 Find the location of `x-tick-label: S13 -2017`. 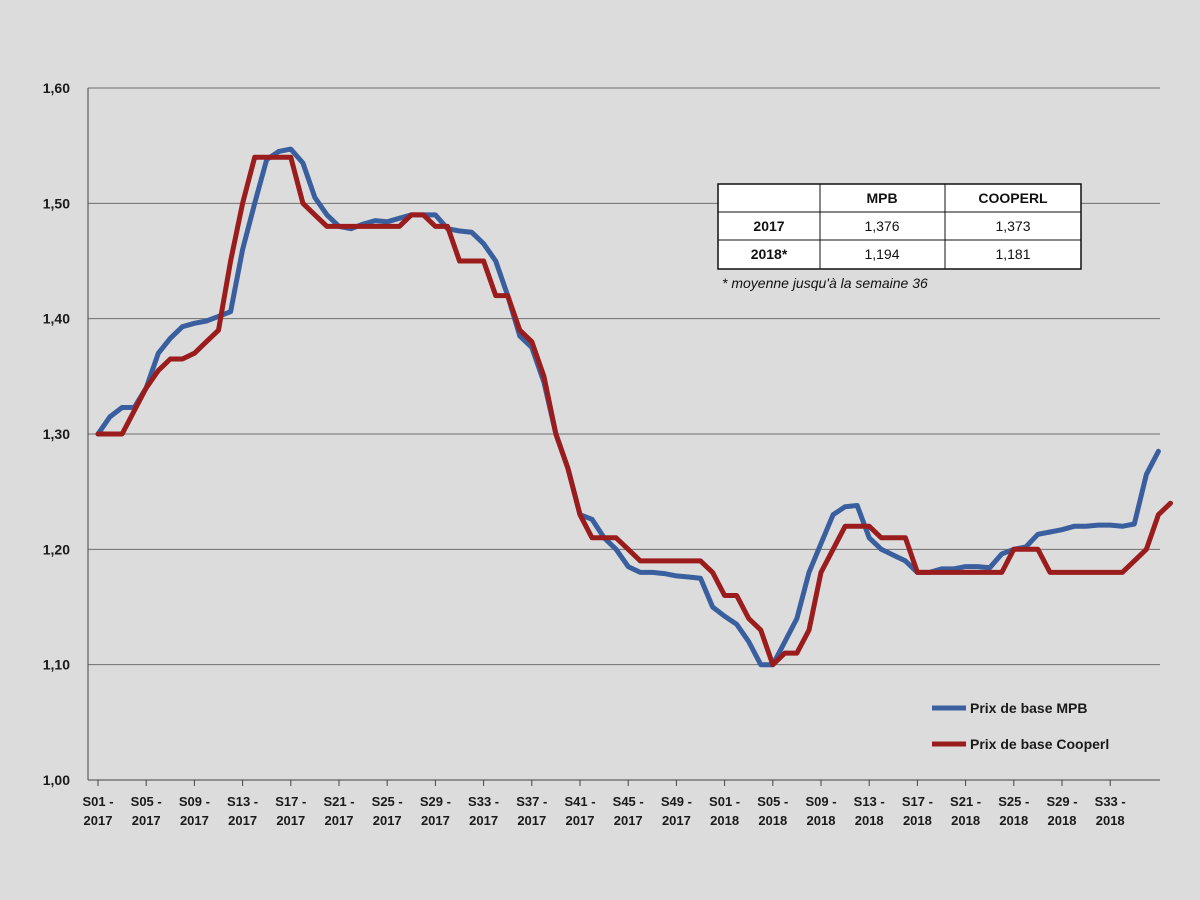

x-tick-label: S13 -2017 is located at coordinates (242, 811).